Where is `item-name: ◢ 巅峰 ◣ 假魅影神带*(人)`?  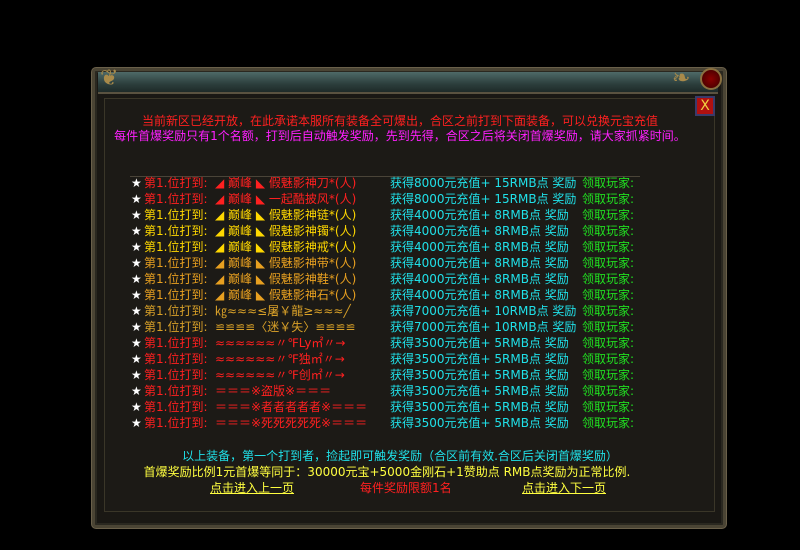
item-name: ◢ 巅峰 ◣ 假魅影神带*(人) is located at coordinates (286, 263).